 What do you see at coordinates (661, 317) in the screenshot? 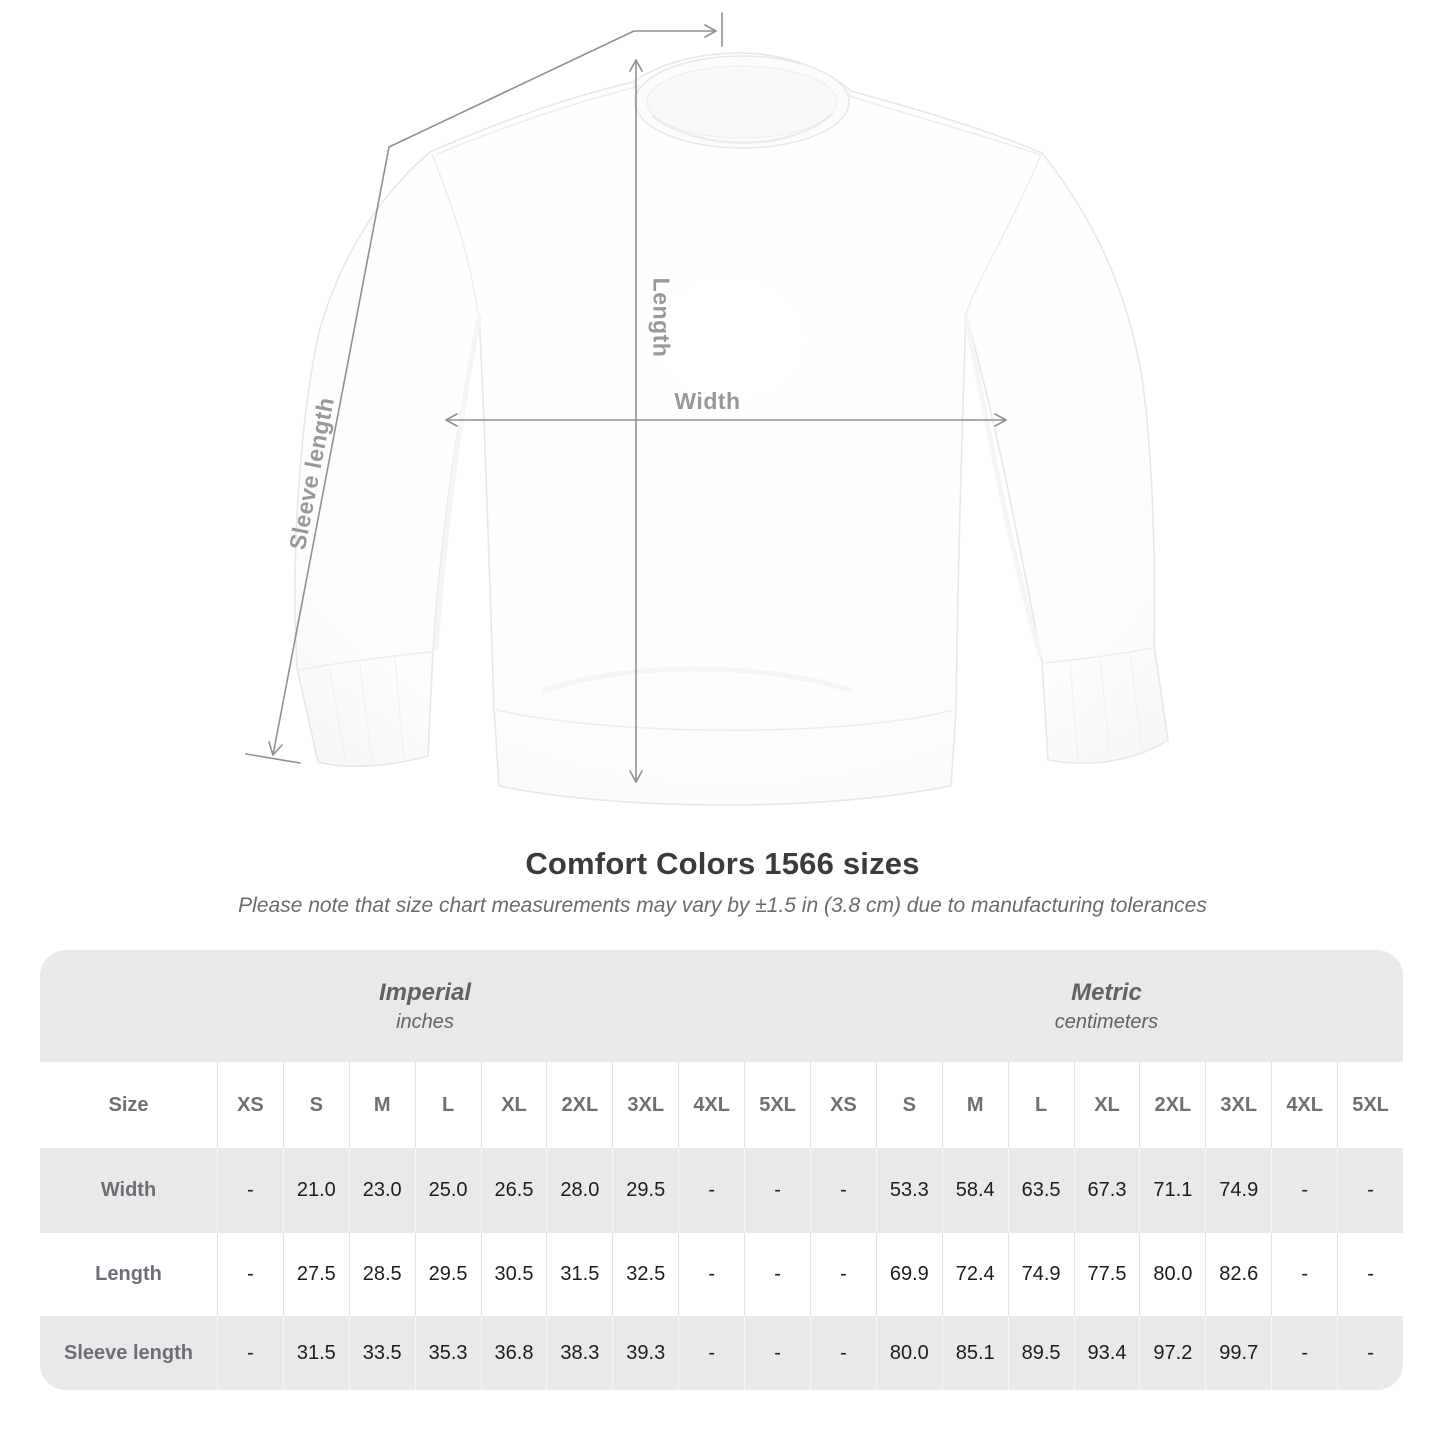
I see `length-label: Length` at bounding box center [661, 317].